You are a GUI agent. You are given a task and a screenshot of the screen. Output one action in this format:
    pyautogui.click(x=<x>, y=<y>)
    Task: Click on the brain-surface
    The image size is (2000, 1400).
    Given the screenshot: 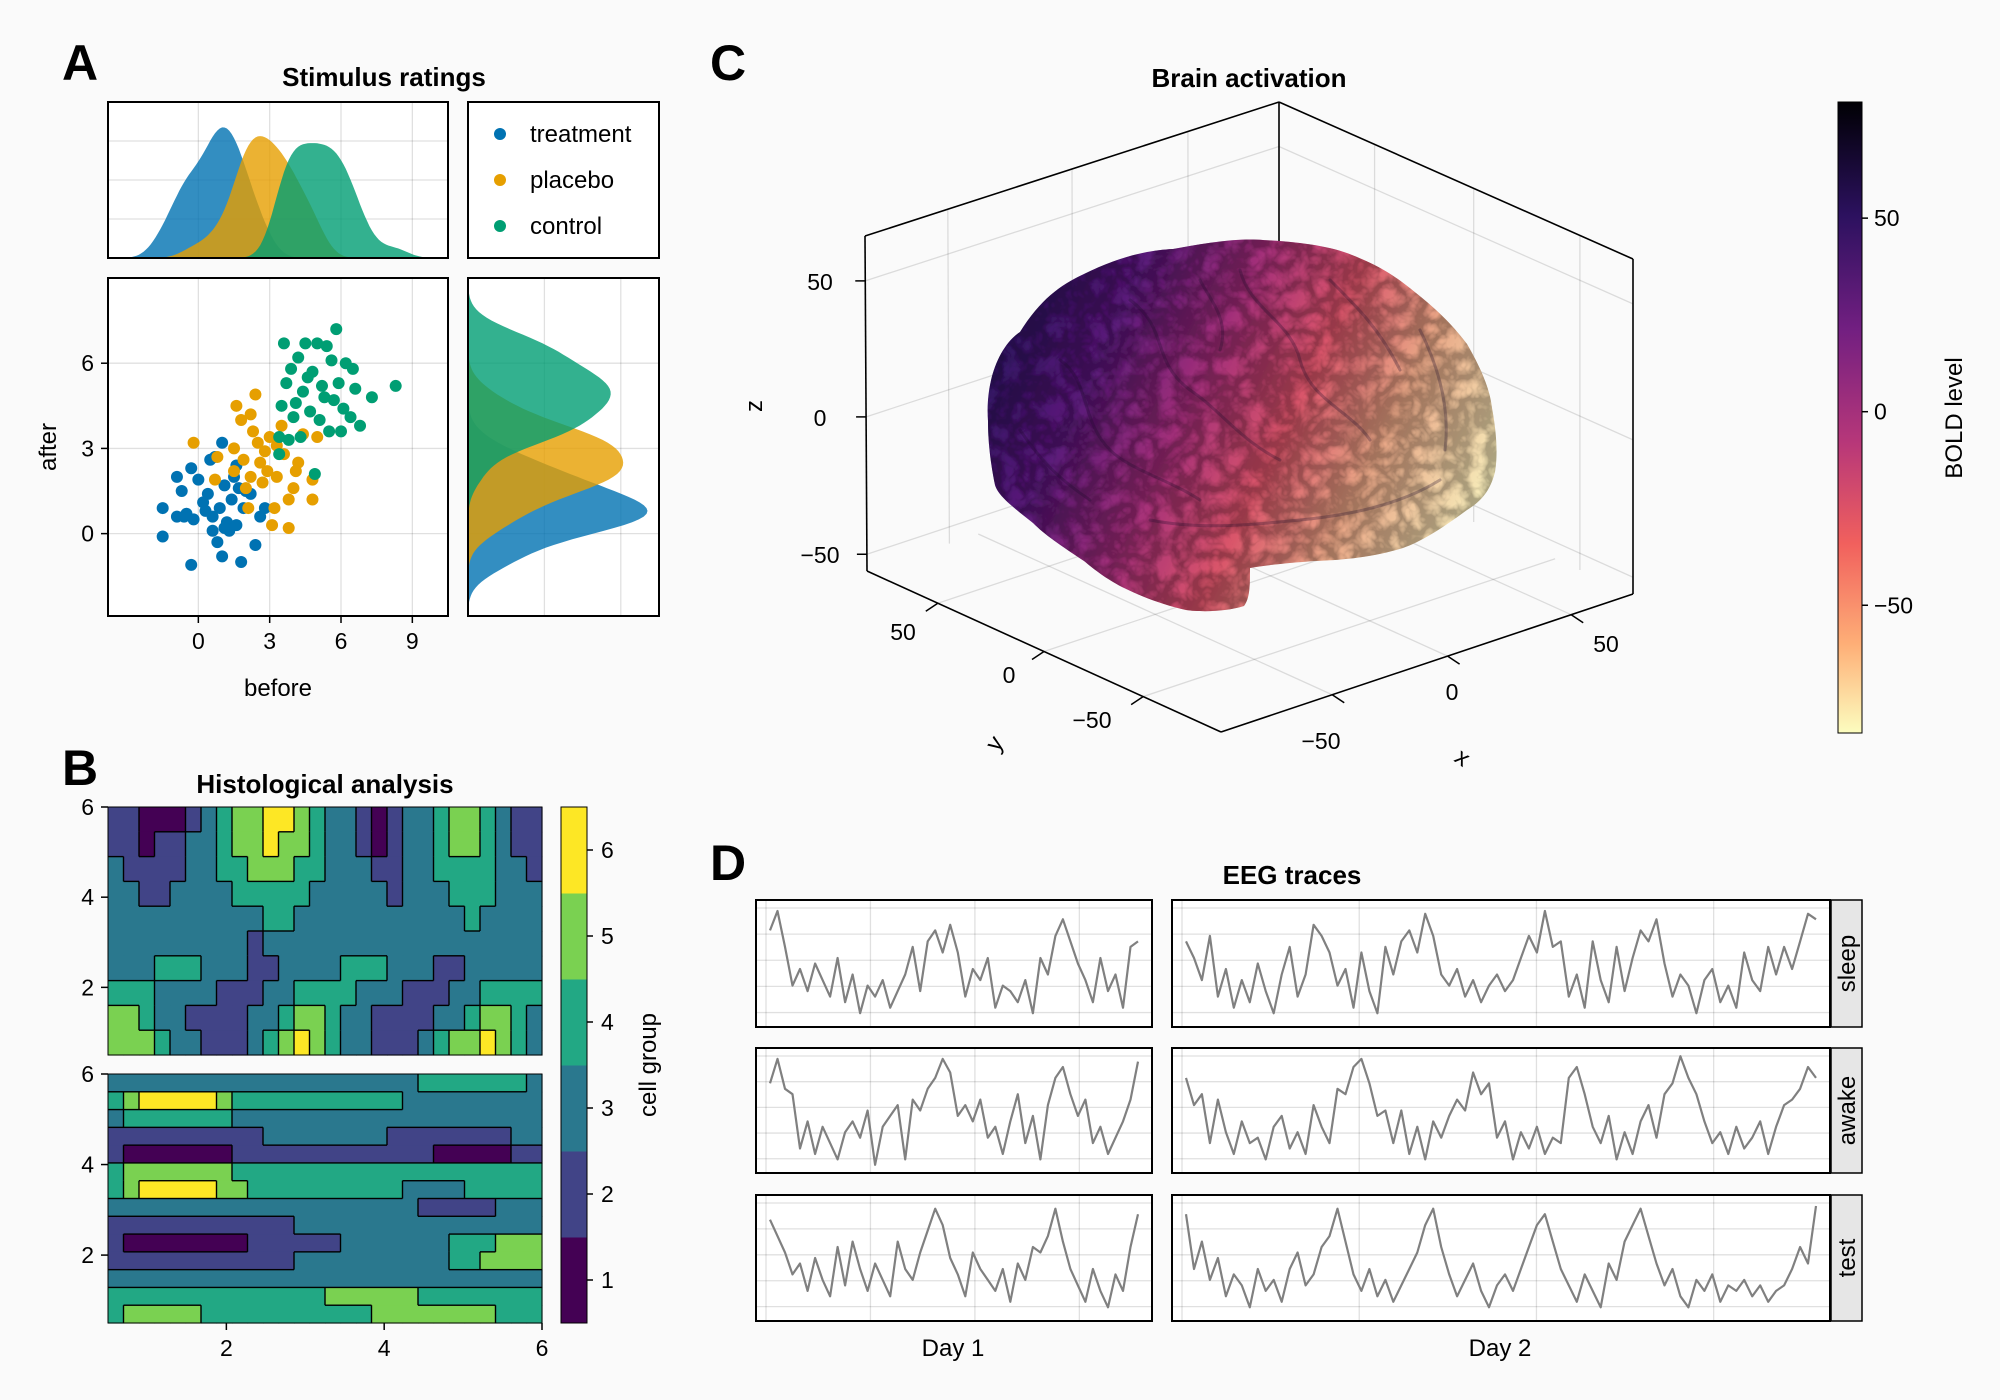 What is the action you would take?
    pyautogui.click(x=1242, y=425)
    